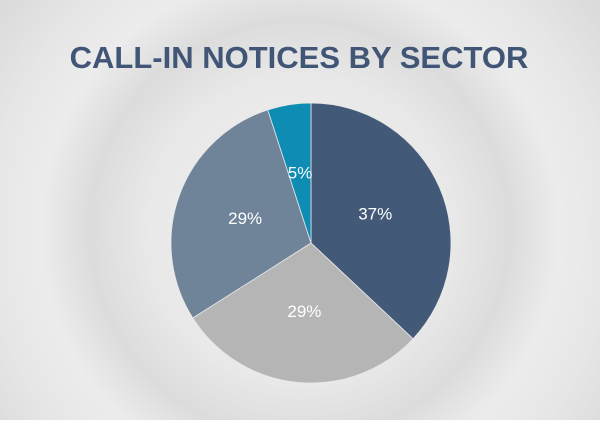 This screenshot has height=425, width=600. I want to click on chart-title: CALL-IN NOTICES BY SECTOR, so click(299, 57).